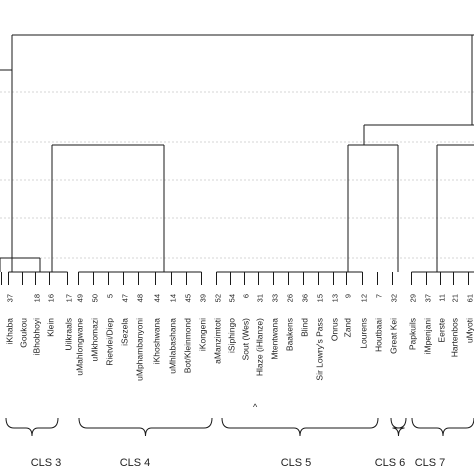 Image resolution: width=474 pixels, height=474 pixels. Describe the element at coordinates (246, 296) in the screenshot. I see `leaf-number: 6` at that location.